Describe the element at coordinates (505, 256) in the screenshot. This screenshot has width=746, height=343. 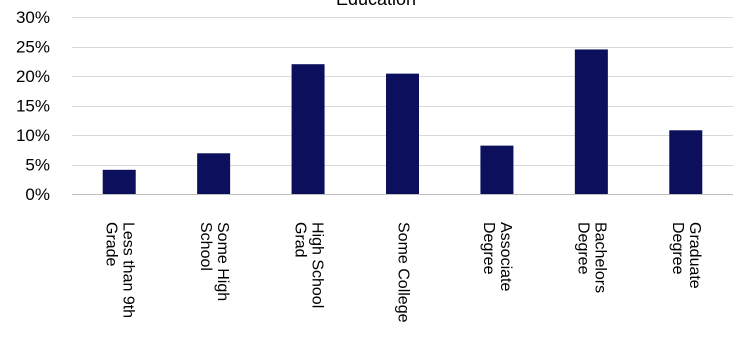
I see `x-category-label: Associate` at that location.